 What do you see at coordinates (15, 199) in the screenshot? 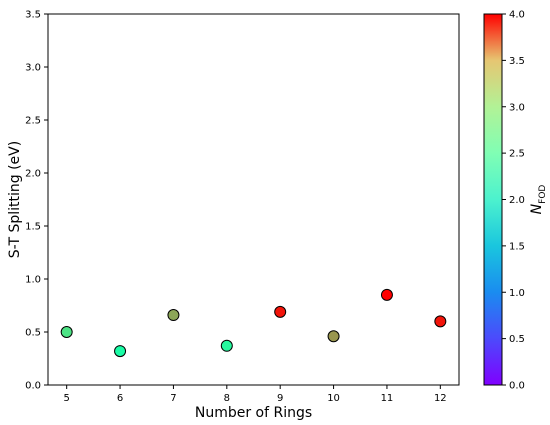
I see `y-axis-label: S-T Splitting (eV)` at bounding box center [15, 199].